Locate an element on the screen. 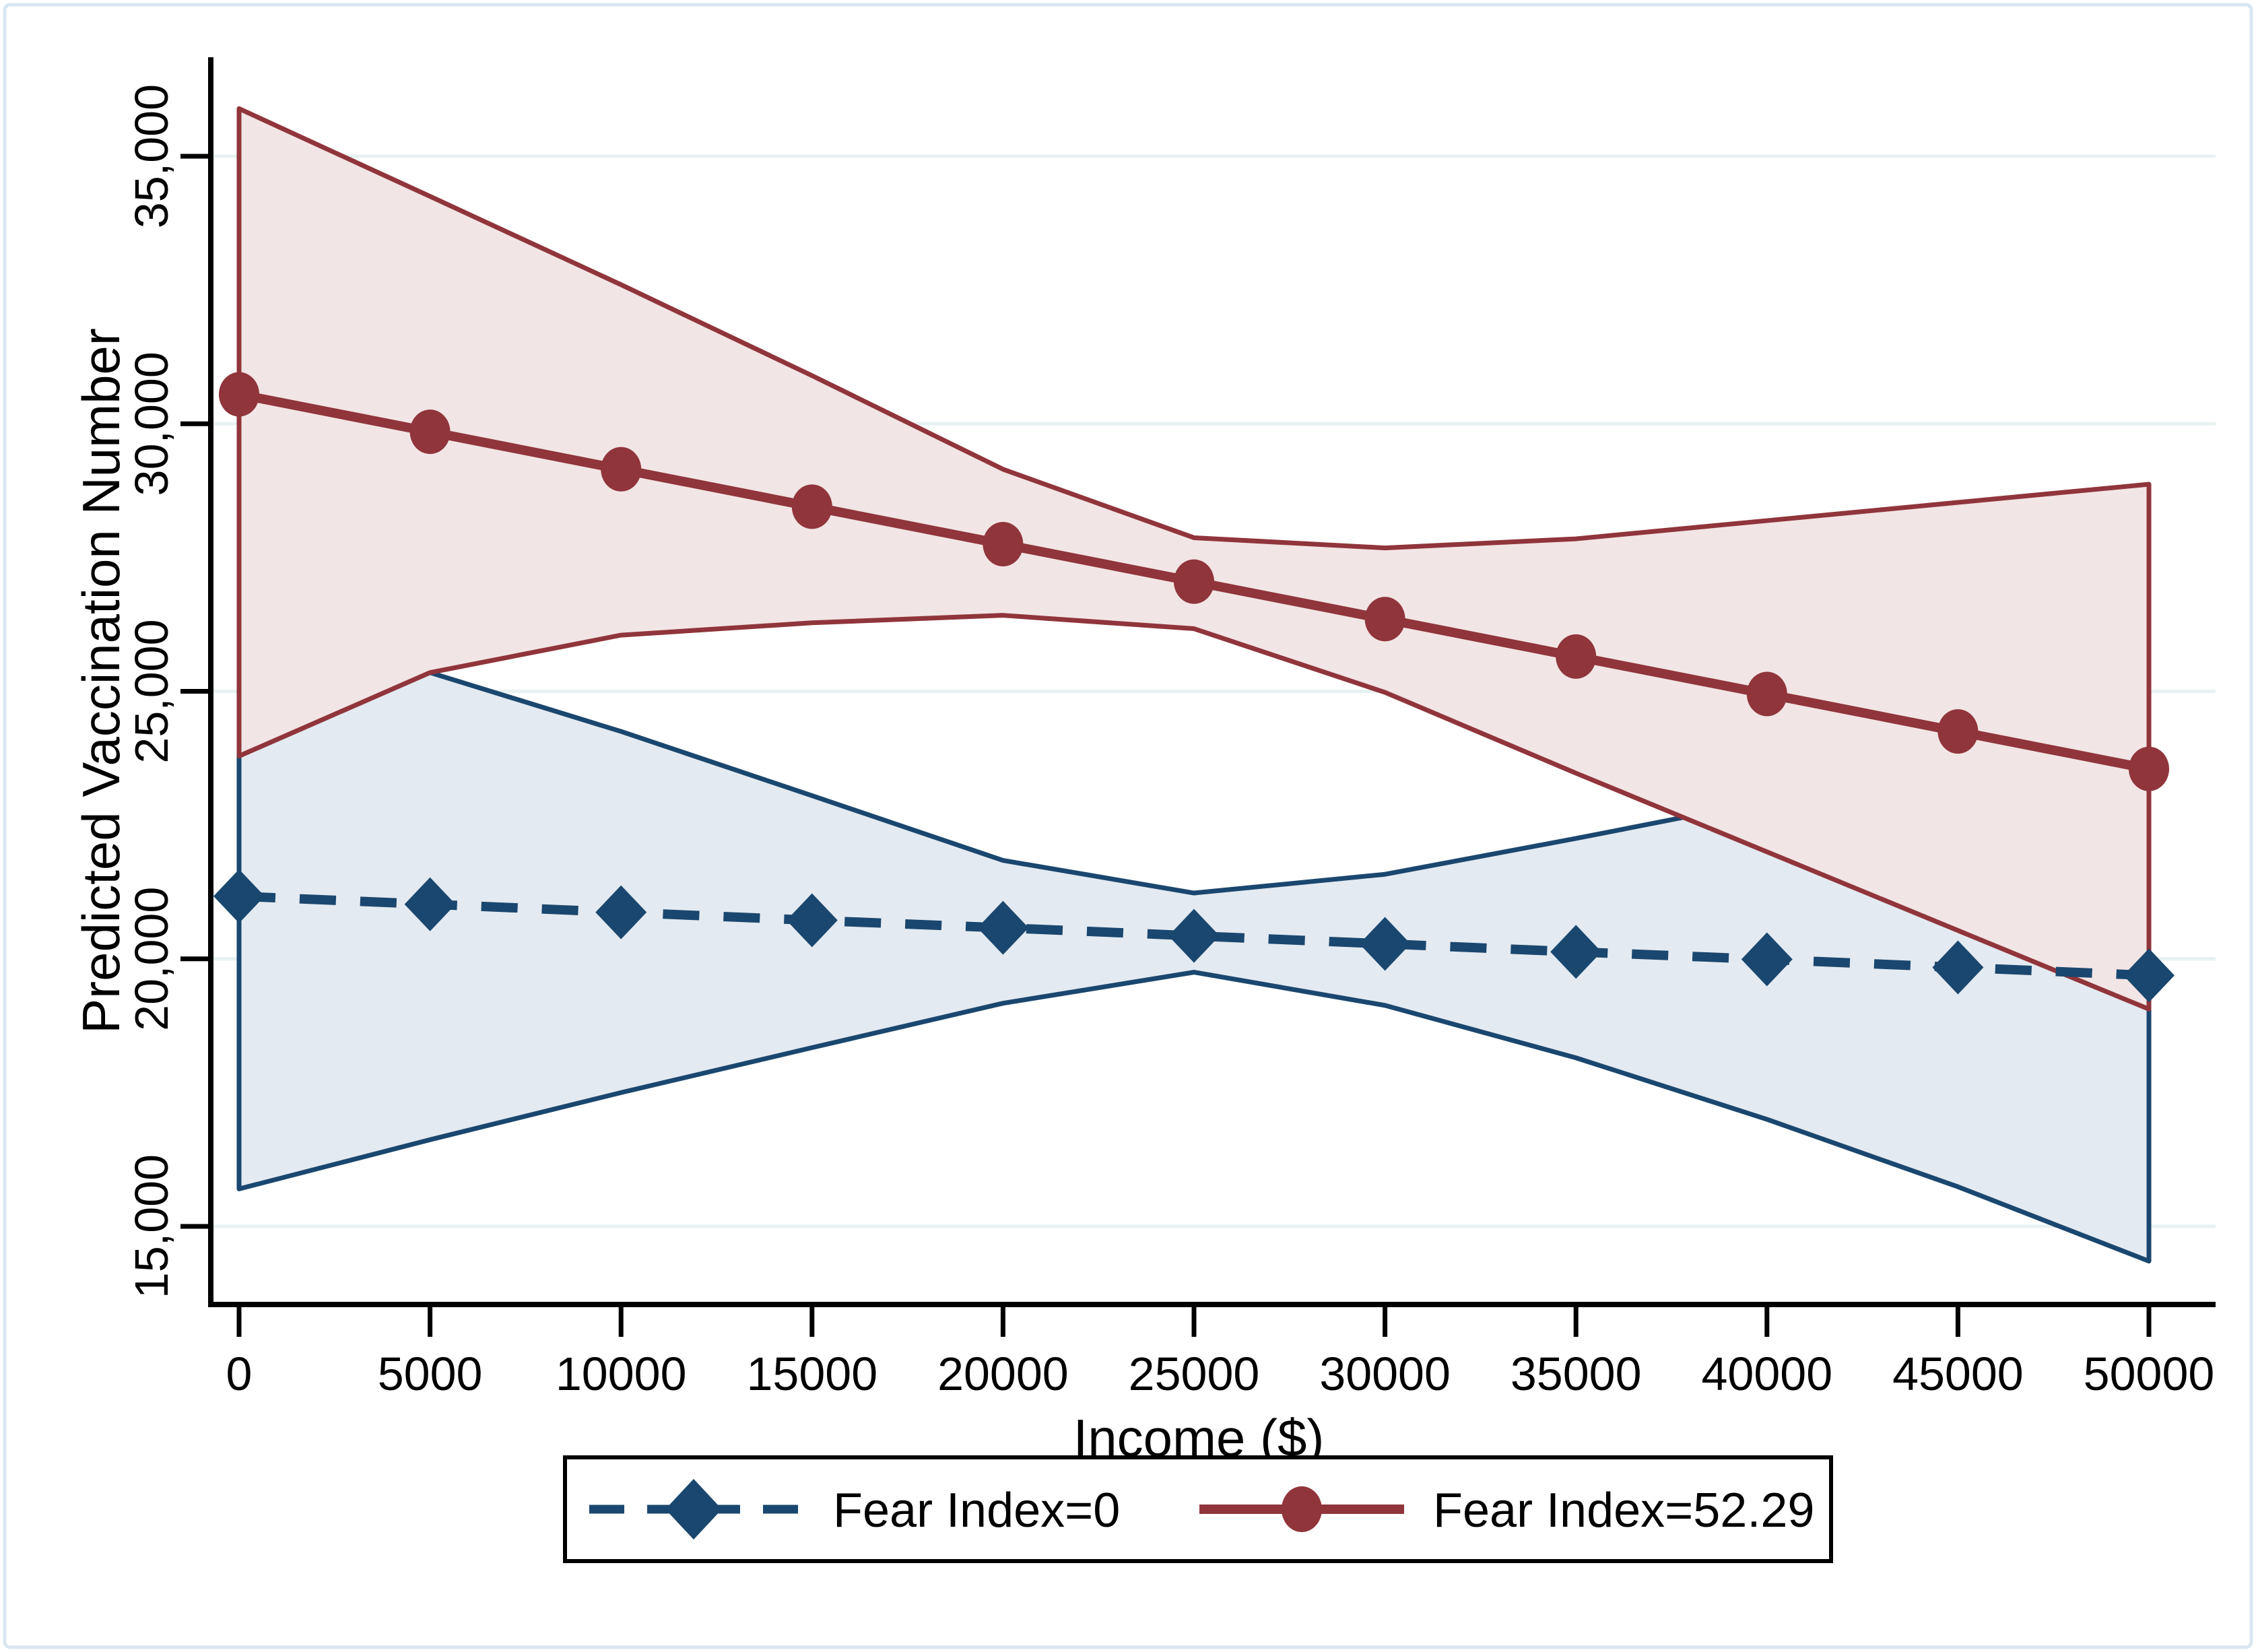 The width and height of the screenshot is (2256, 1652). legend-label-fear-index-52: Fear Index=52.29 is located at coordinates (1623, 1511).